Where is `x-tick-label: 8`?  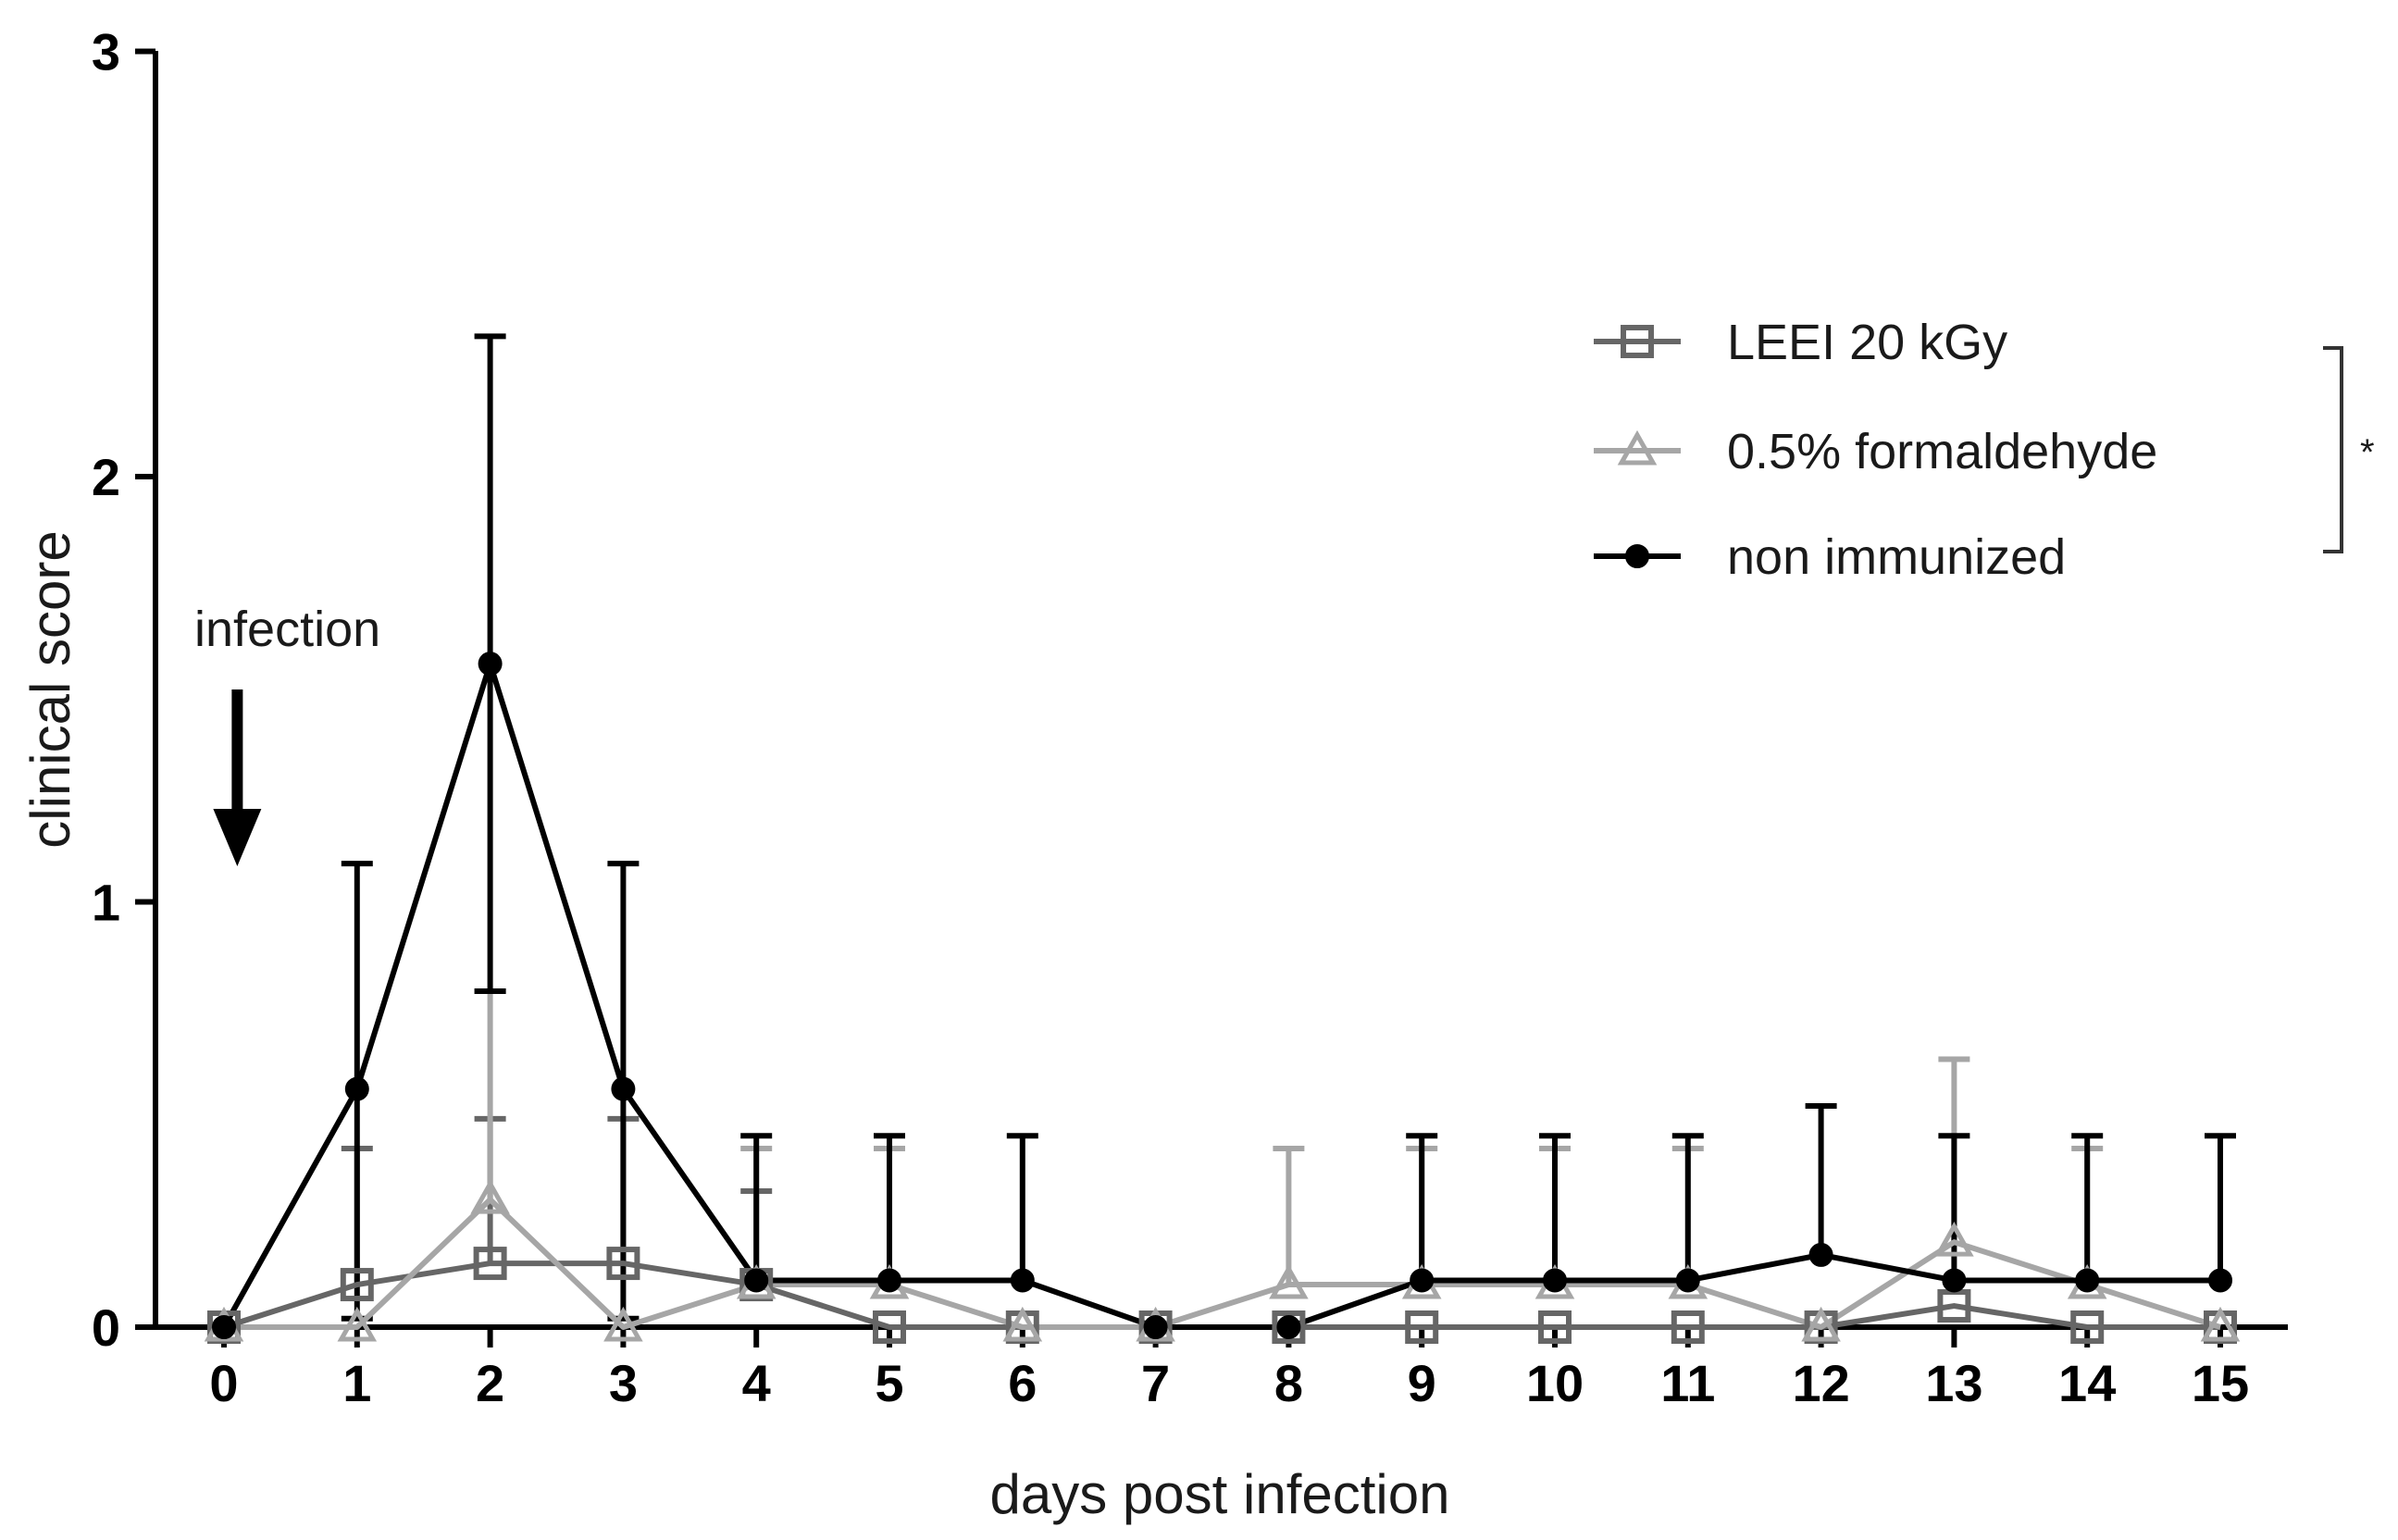
x-tick-label: 8 is located at coordinates (1289, 1383).